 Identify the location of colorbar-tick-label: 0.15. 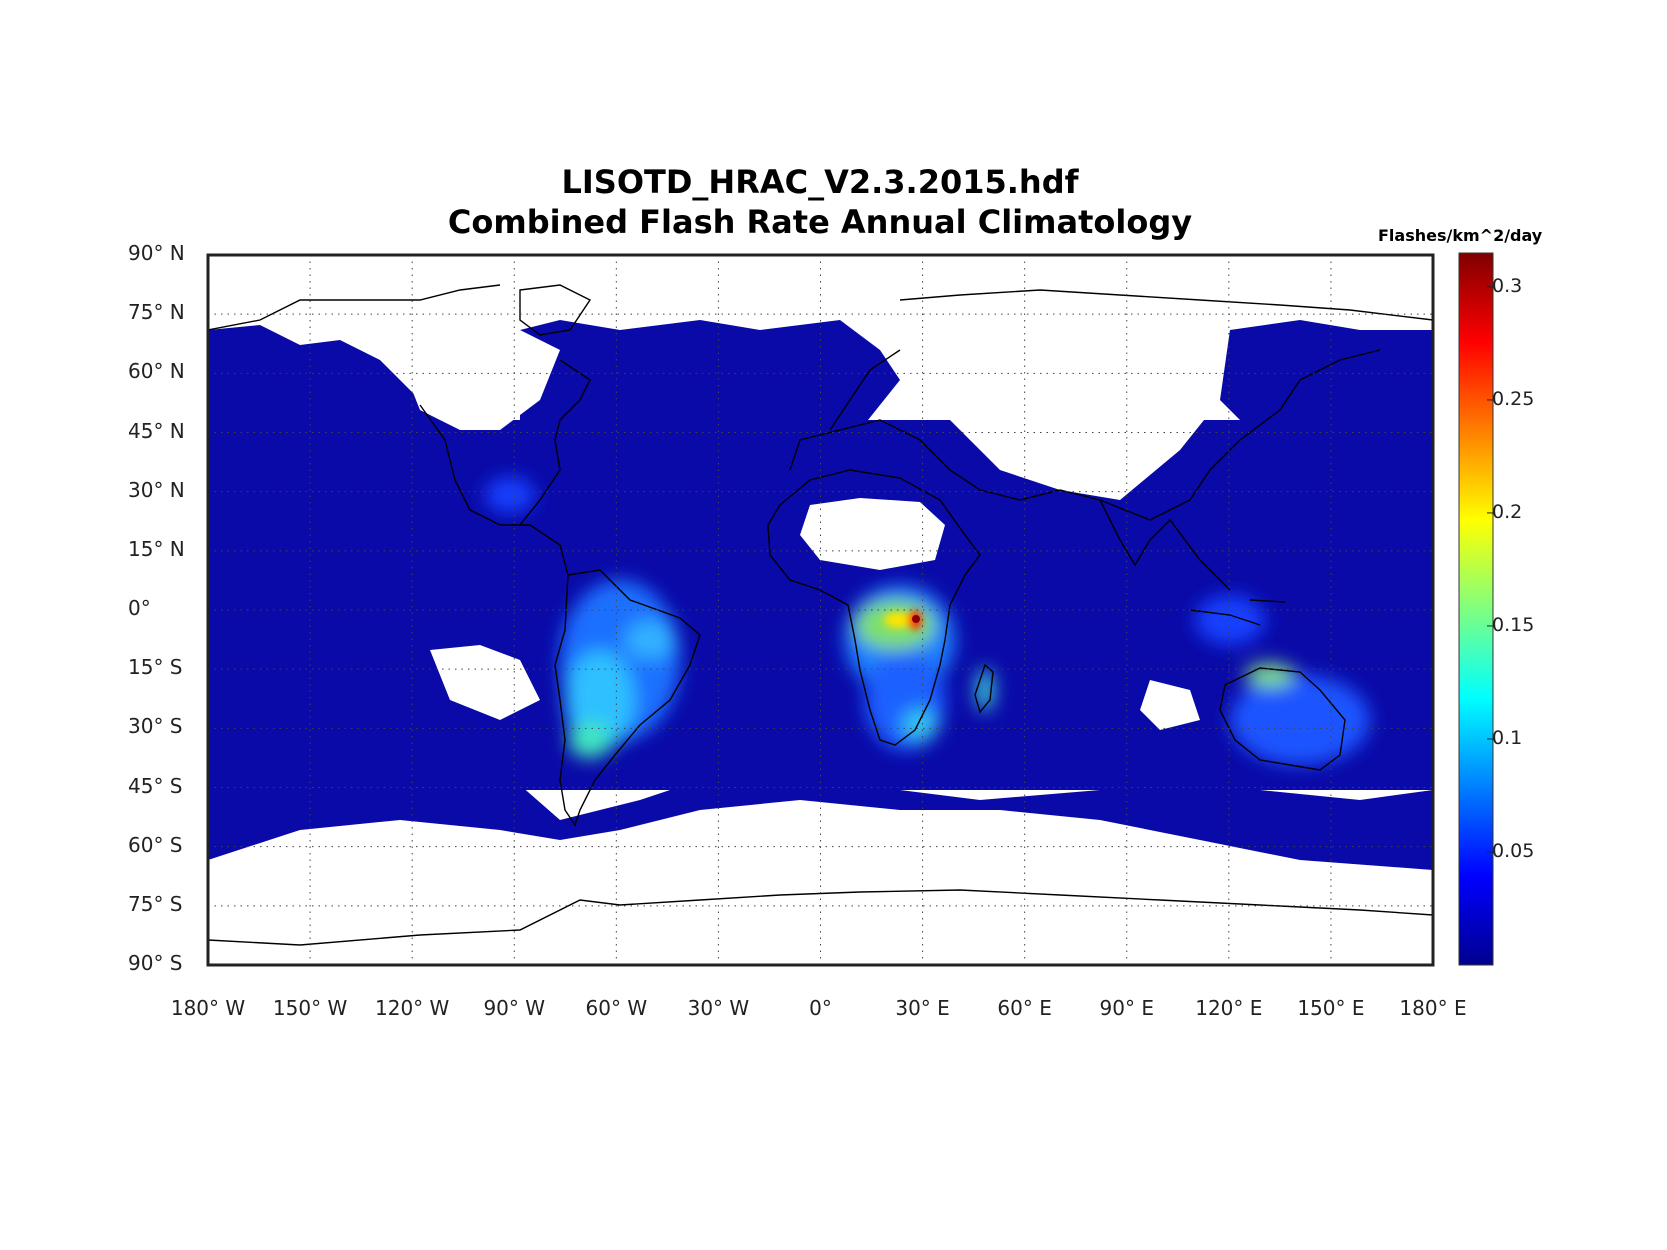
(1513, 624).